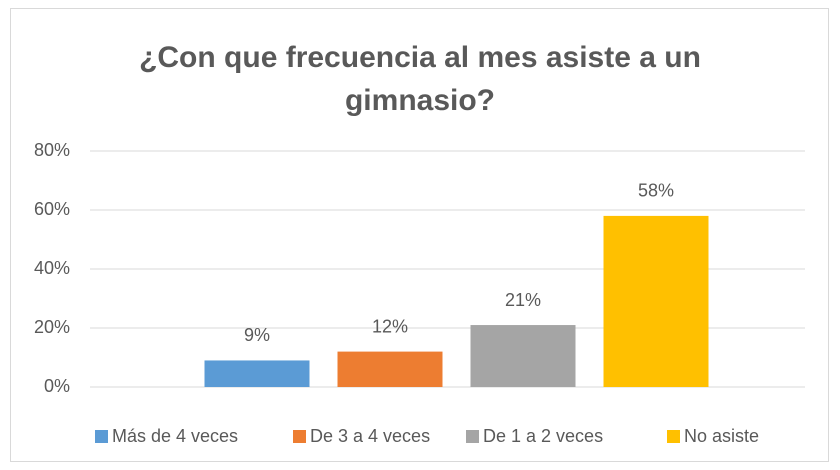 This screenshot has height=470, width=840. I want to click on value-label: 12%, so click(390, 326).